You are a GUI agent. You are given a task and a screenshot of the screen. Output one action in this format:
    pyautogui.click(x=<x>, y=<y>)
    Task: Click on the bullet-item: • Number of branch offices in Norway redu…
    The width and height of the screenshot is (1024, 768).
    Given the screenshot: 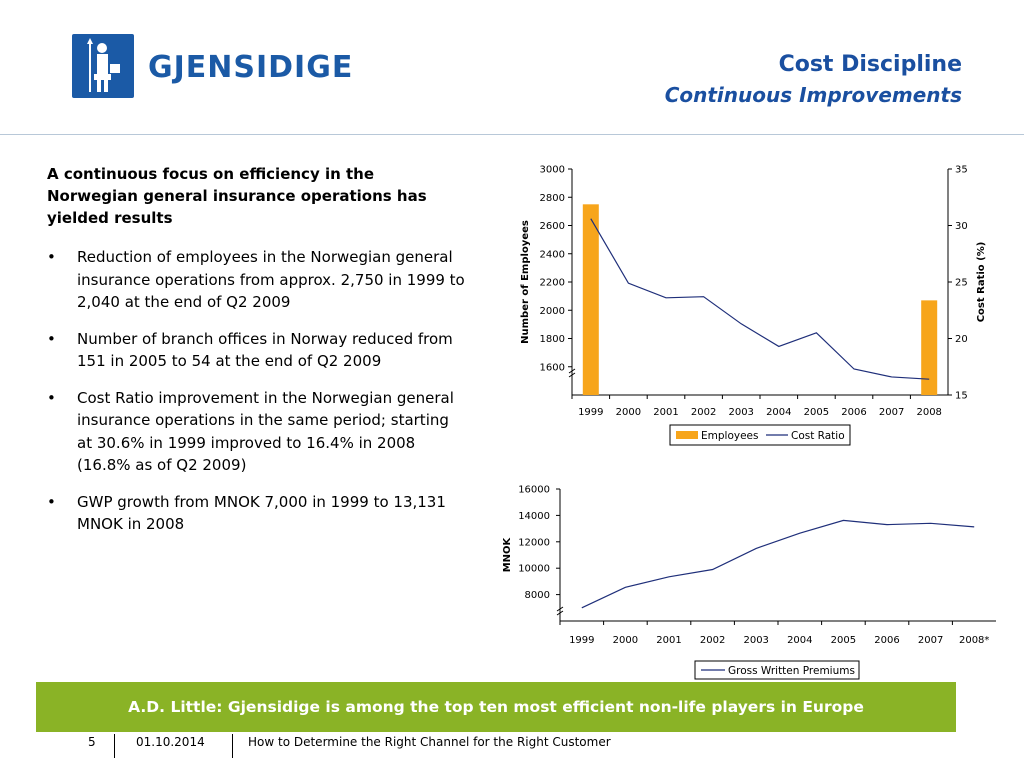 What is the action you would take?
    pyautogui.click(x=257, y=350)
    